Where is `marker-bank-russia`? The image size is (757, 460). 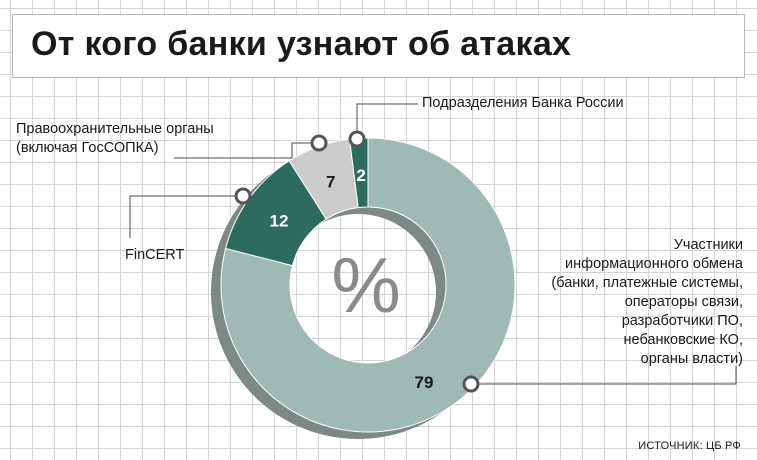 marker-bank-russia is located at coordinates (357, 139).